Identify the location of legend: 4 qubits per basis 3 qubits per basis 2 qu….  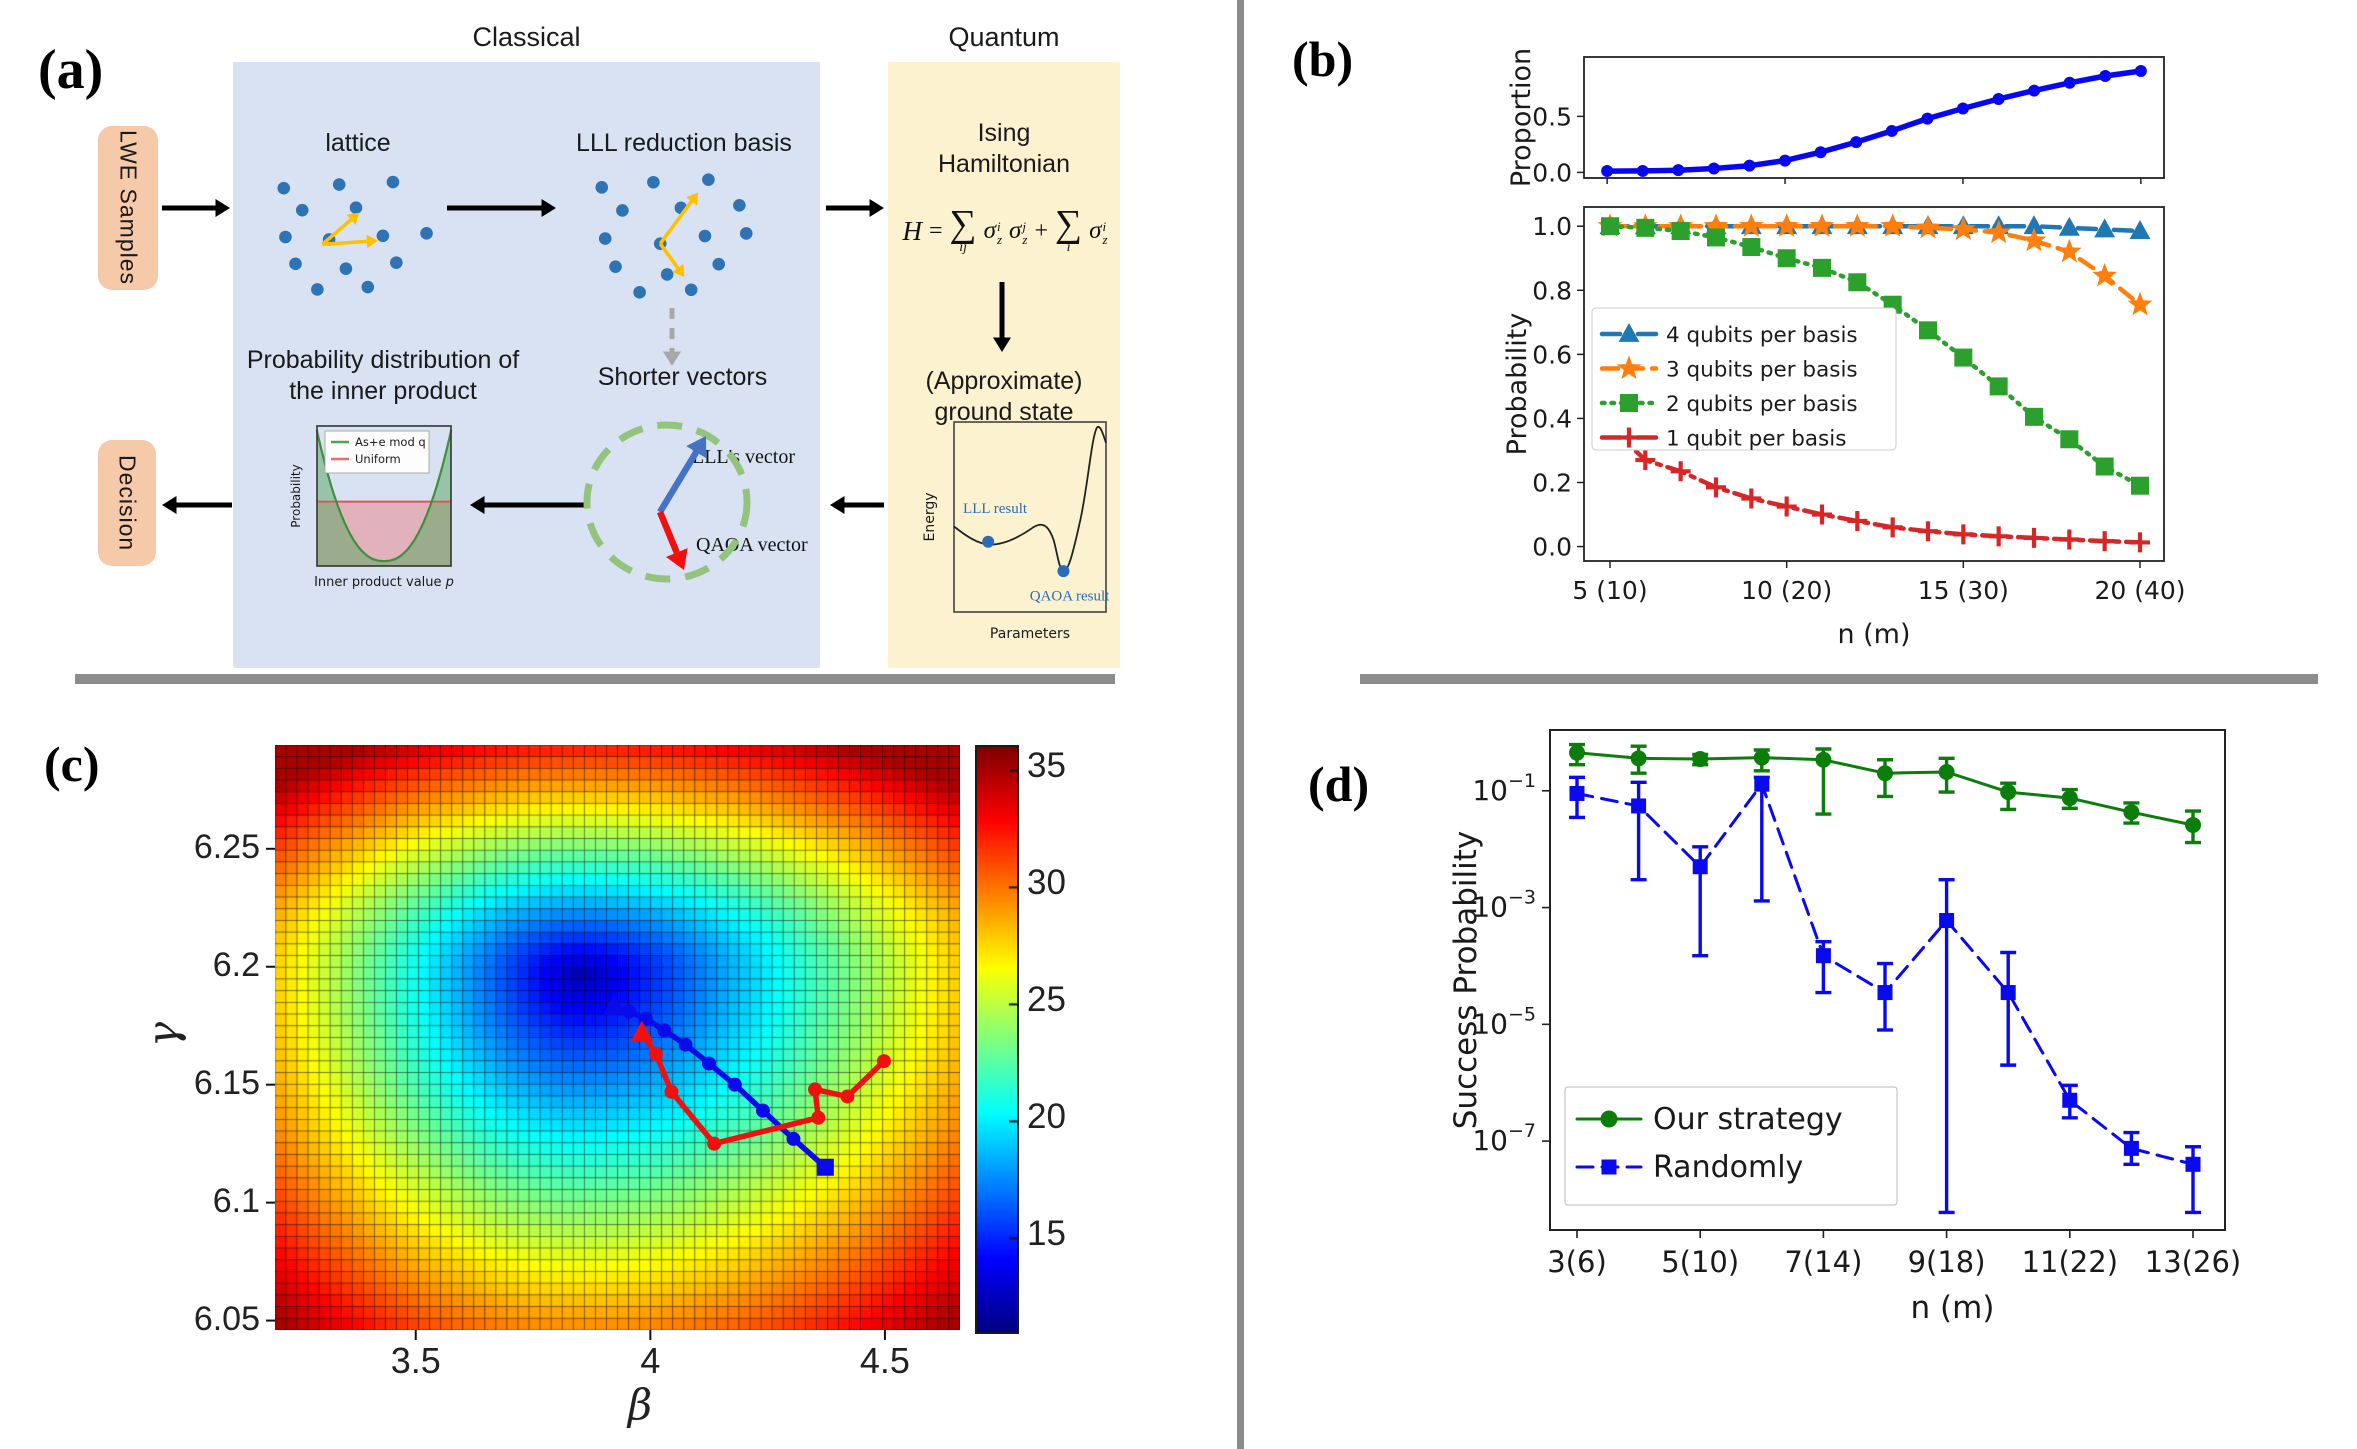
(1744, 379).